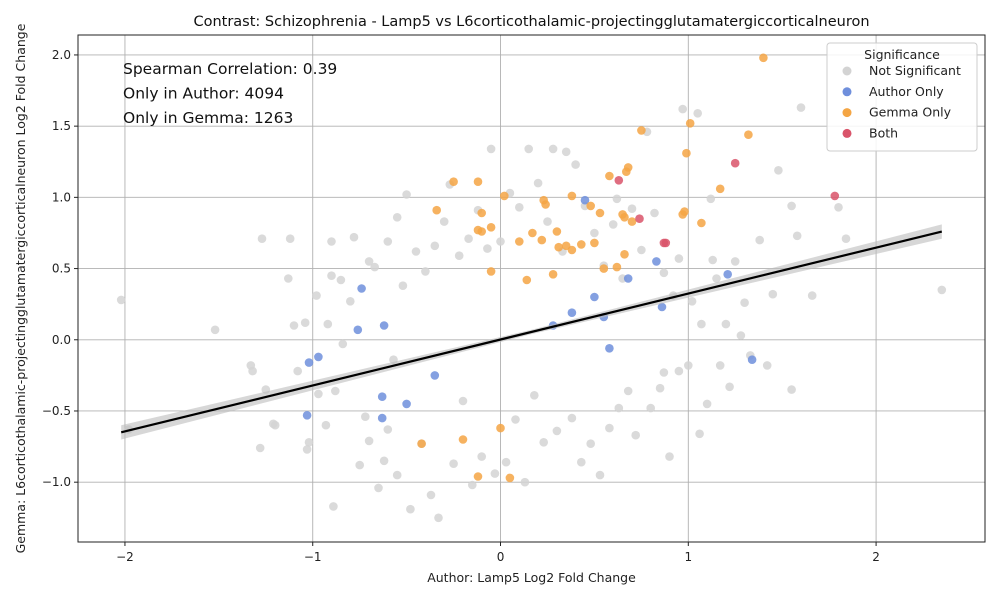  I want to click on legend-label-author-only: Author Only, so click(906, 91).